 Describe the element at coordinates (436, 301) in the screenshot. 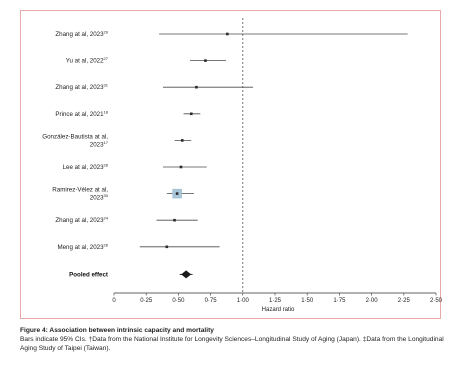

I see `x-tick-label: 2·50` at that location.